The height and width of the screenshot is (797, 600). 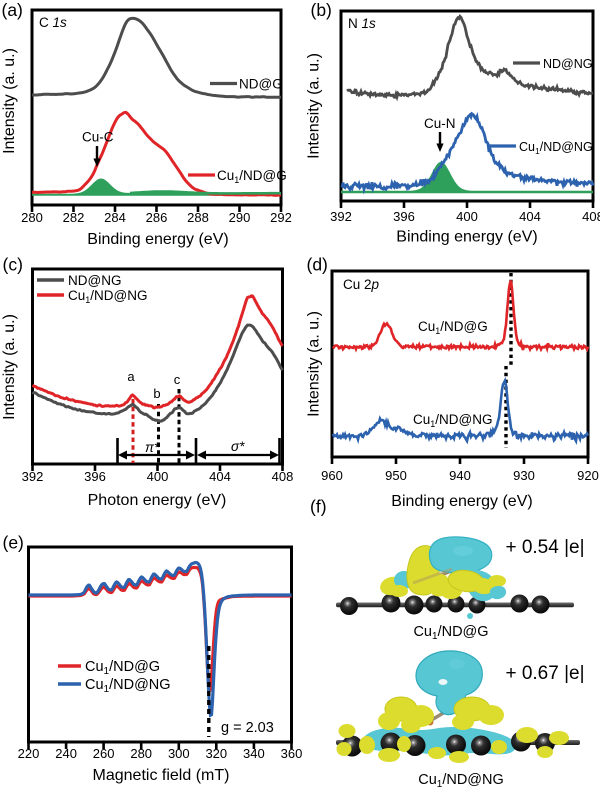 I want to click on svg-text: 292, so click(x=281, y=217).